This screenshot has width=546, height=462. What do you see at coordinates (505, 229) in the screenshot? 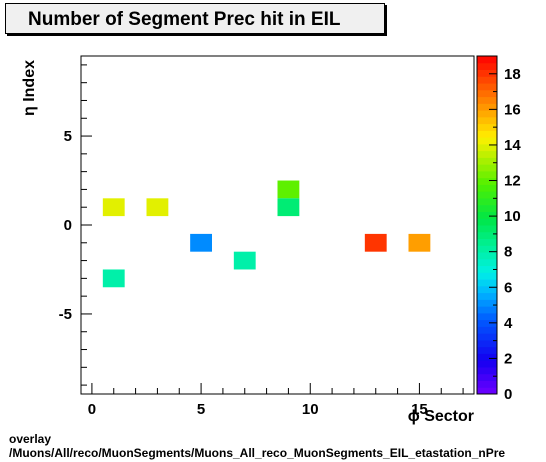
I see `color-bar-ticks: 0 2 4 6 8 10 12 14 16 18` at bounding box center [505, 229].